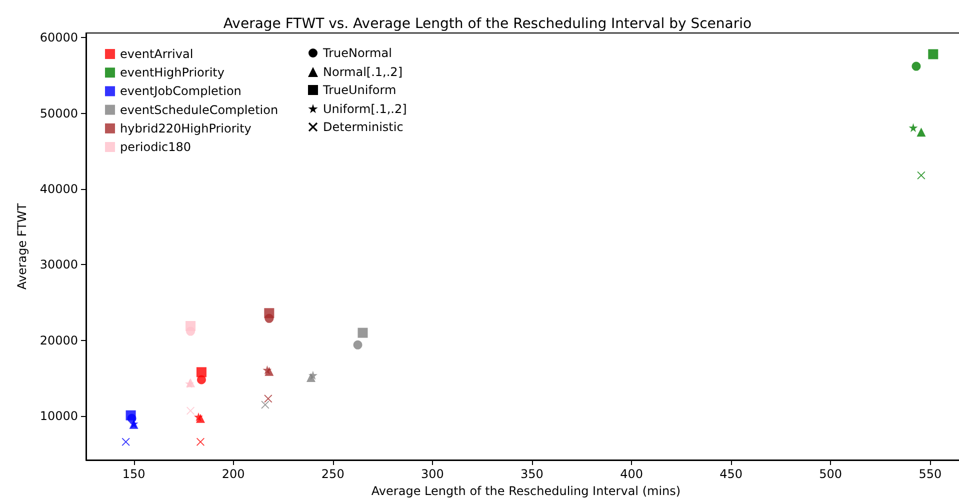 The image size is (959, 504). I want to click on y-tick-label: 50000, so click(59, 113).